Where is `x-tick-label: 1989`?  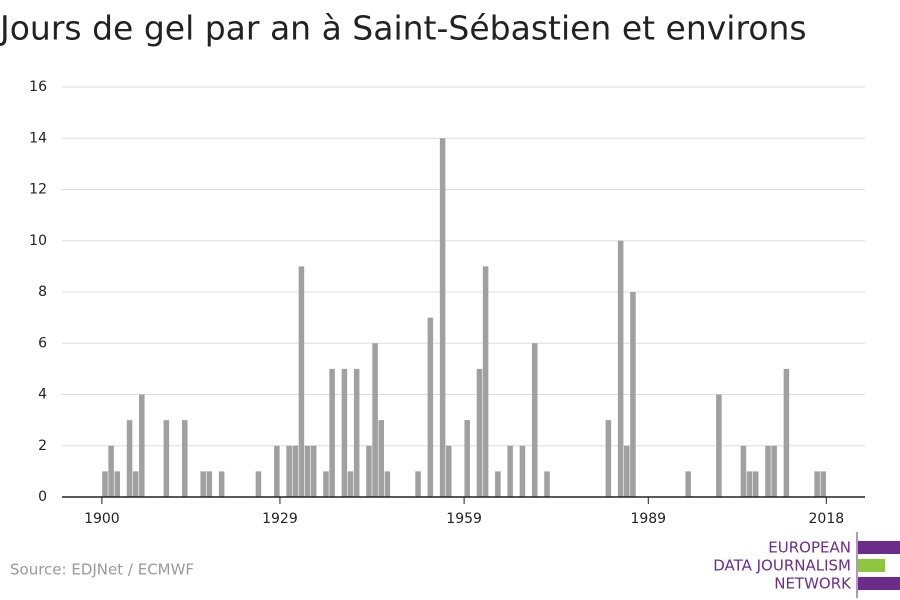 x-tick-label: 1989 is located at coordinates (648, 519).